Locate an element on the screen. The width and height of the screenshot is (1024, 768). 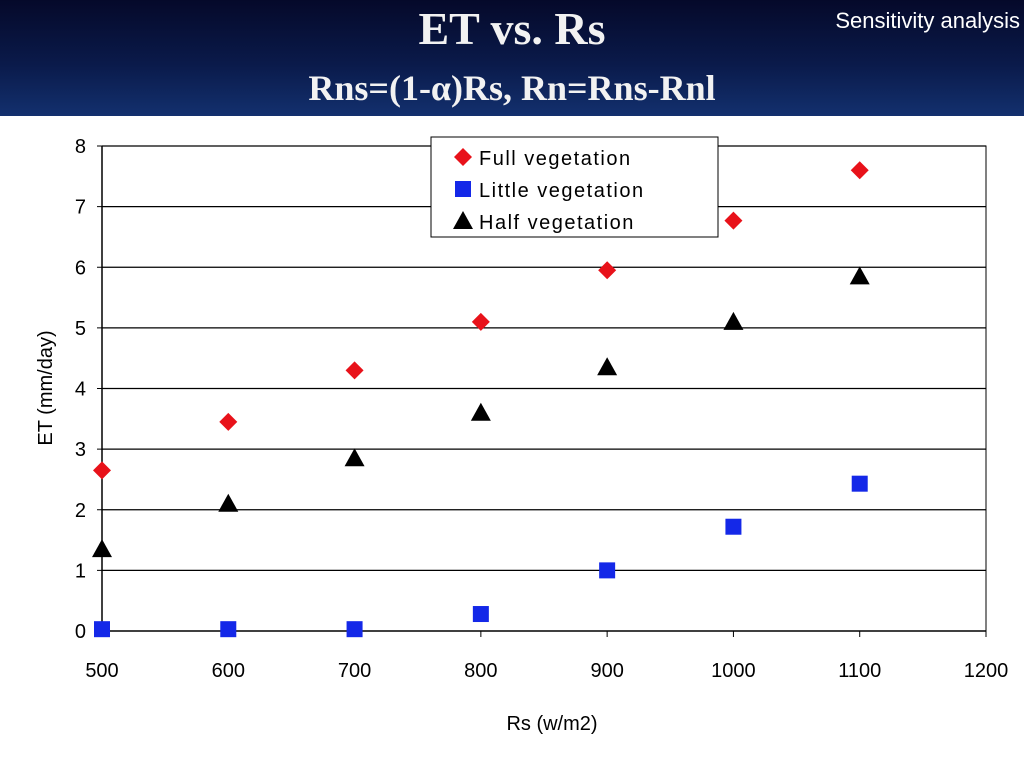
x-axis-label: Rs (w/m2) is located at coordinates (551, 724).